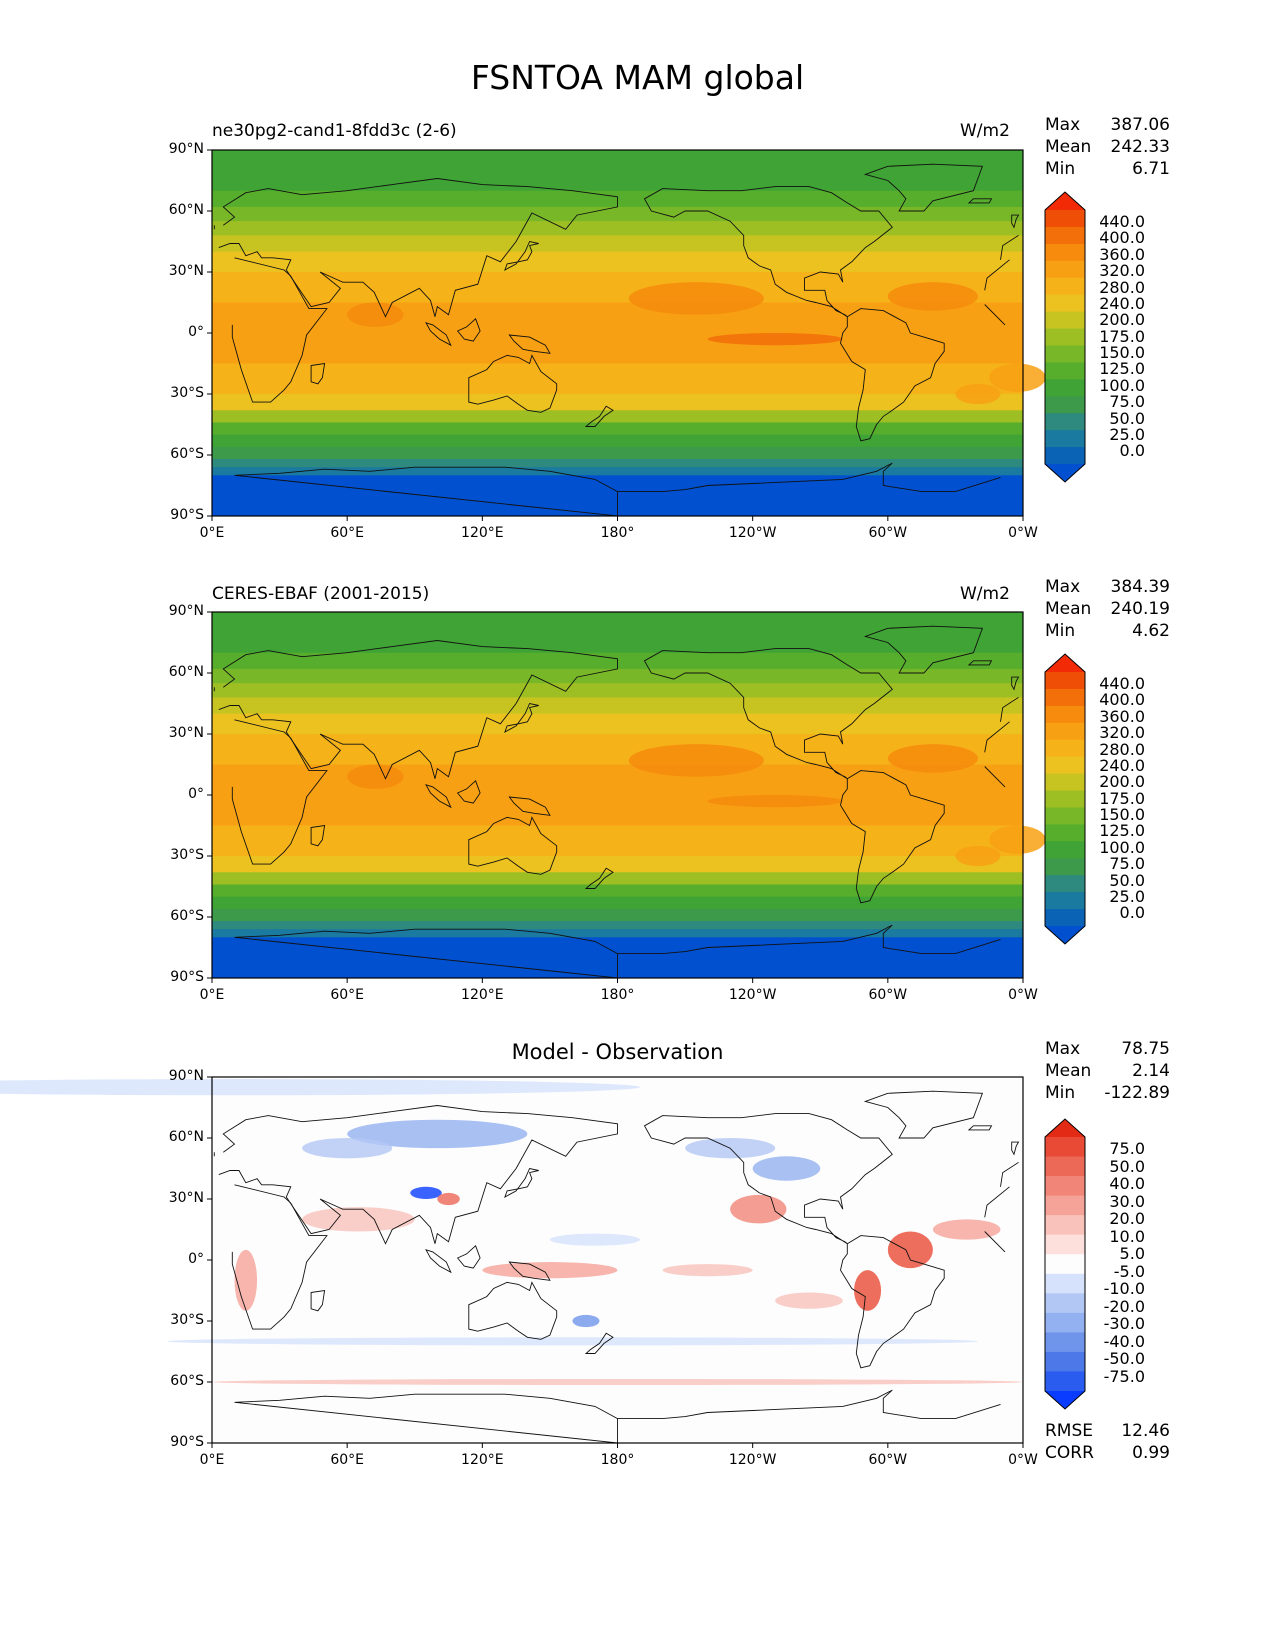  What do you see at coordinates (1132, 451) in the screenshot?
I see `colorbar-level-label: 0.0` at bounding box center [1132, 451].